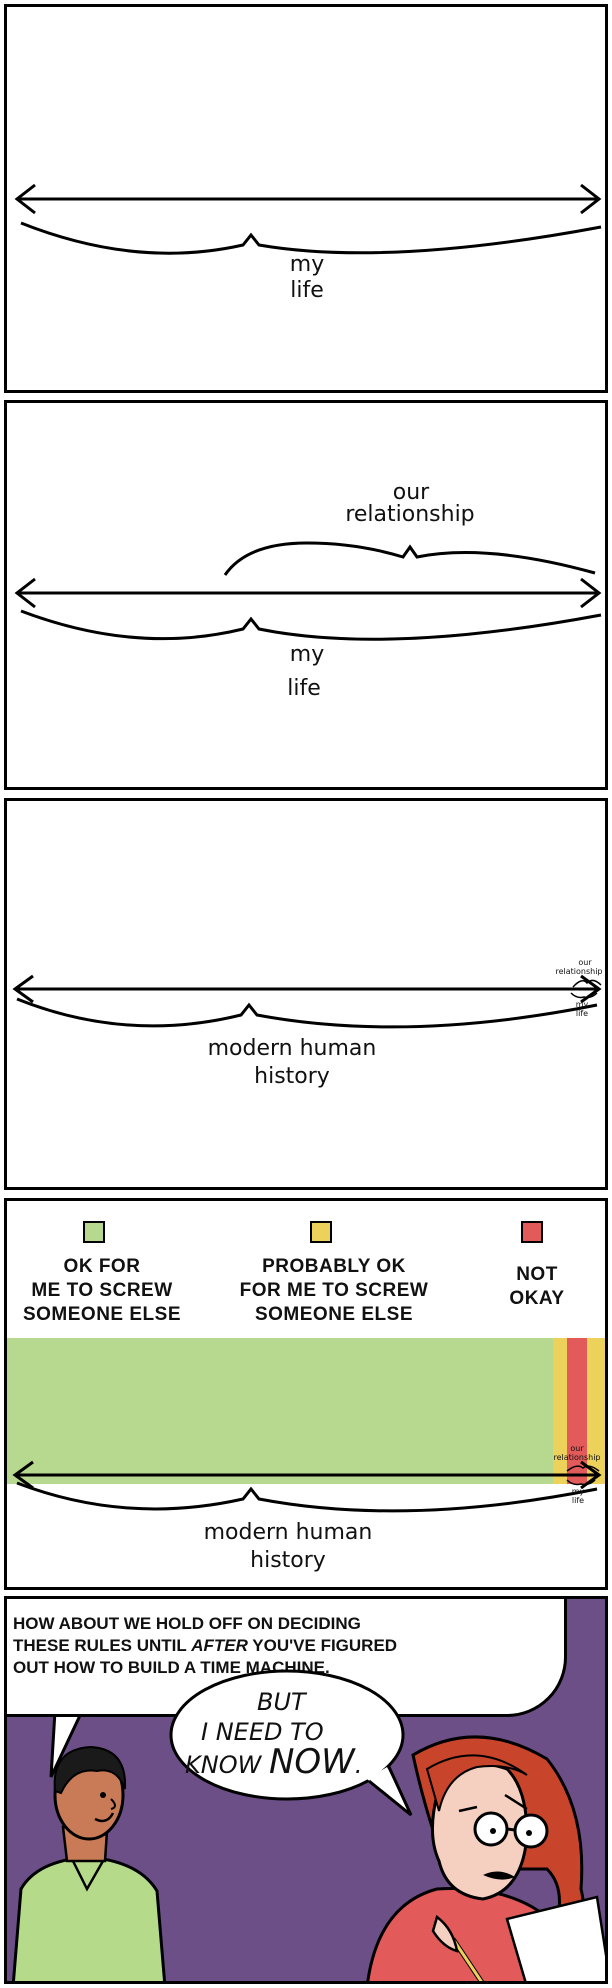 This screenshot has width=612, height=1988. Describe the element at coordinates (280, 1411) in the screenshot. I see `zone-ok` at that location.